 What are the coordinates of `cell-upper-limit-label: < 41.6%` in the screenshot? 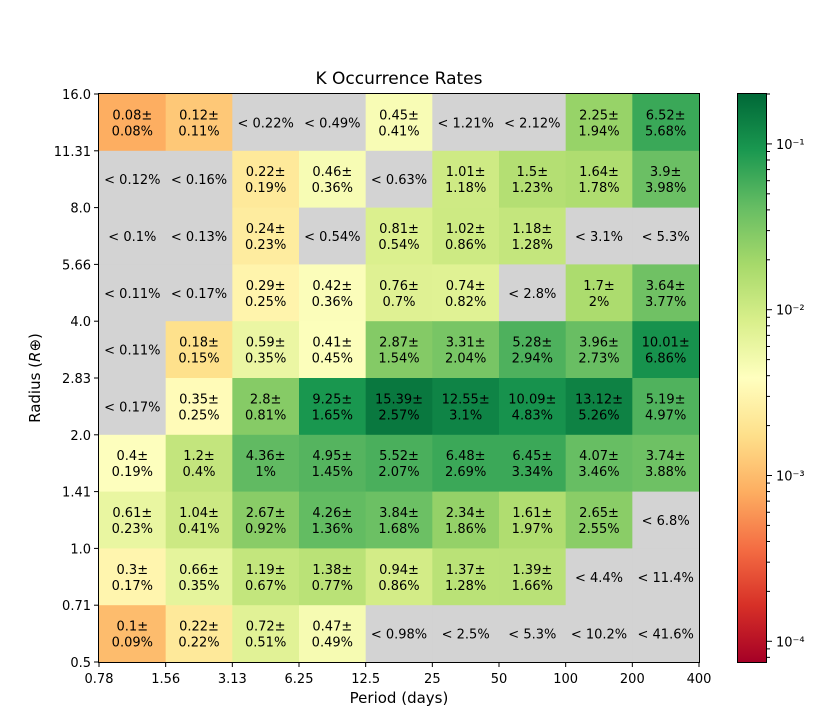 It's located at (666, 635).